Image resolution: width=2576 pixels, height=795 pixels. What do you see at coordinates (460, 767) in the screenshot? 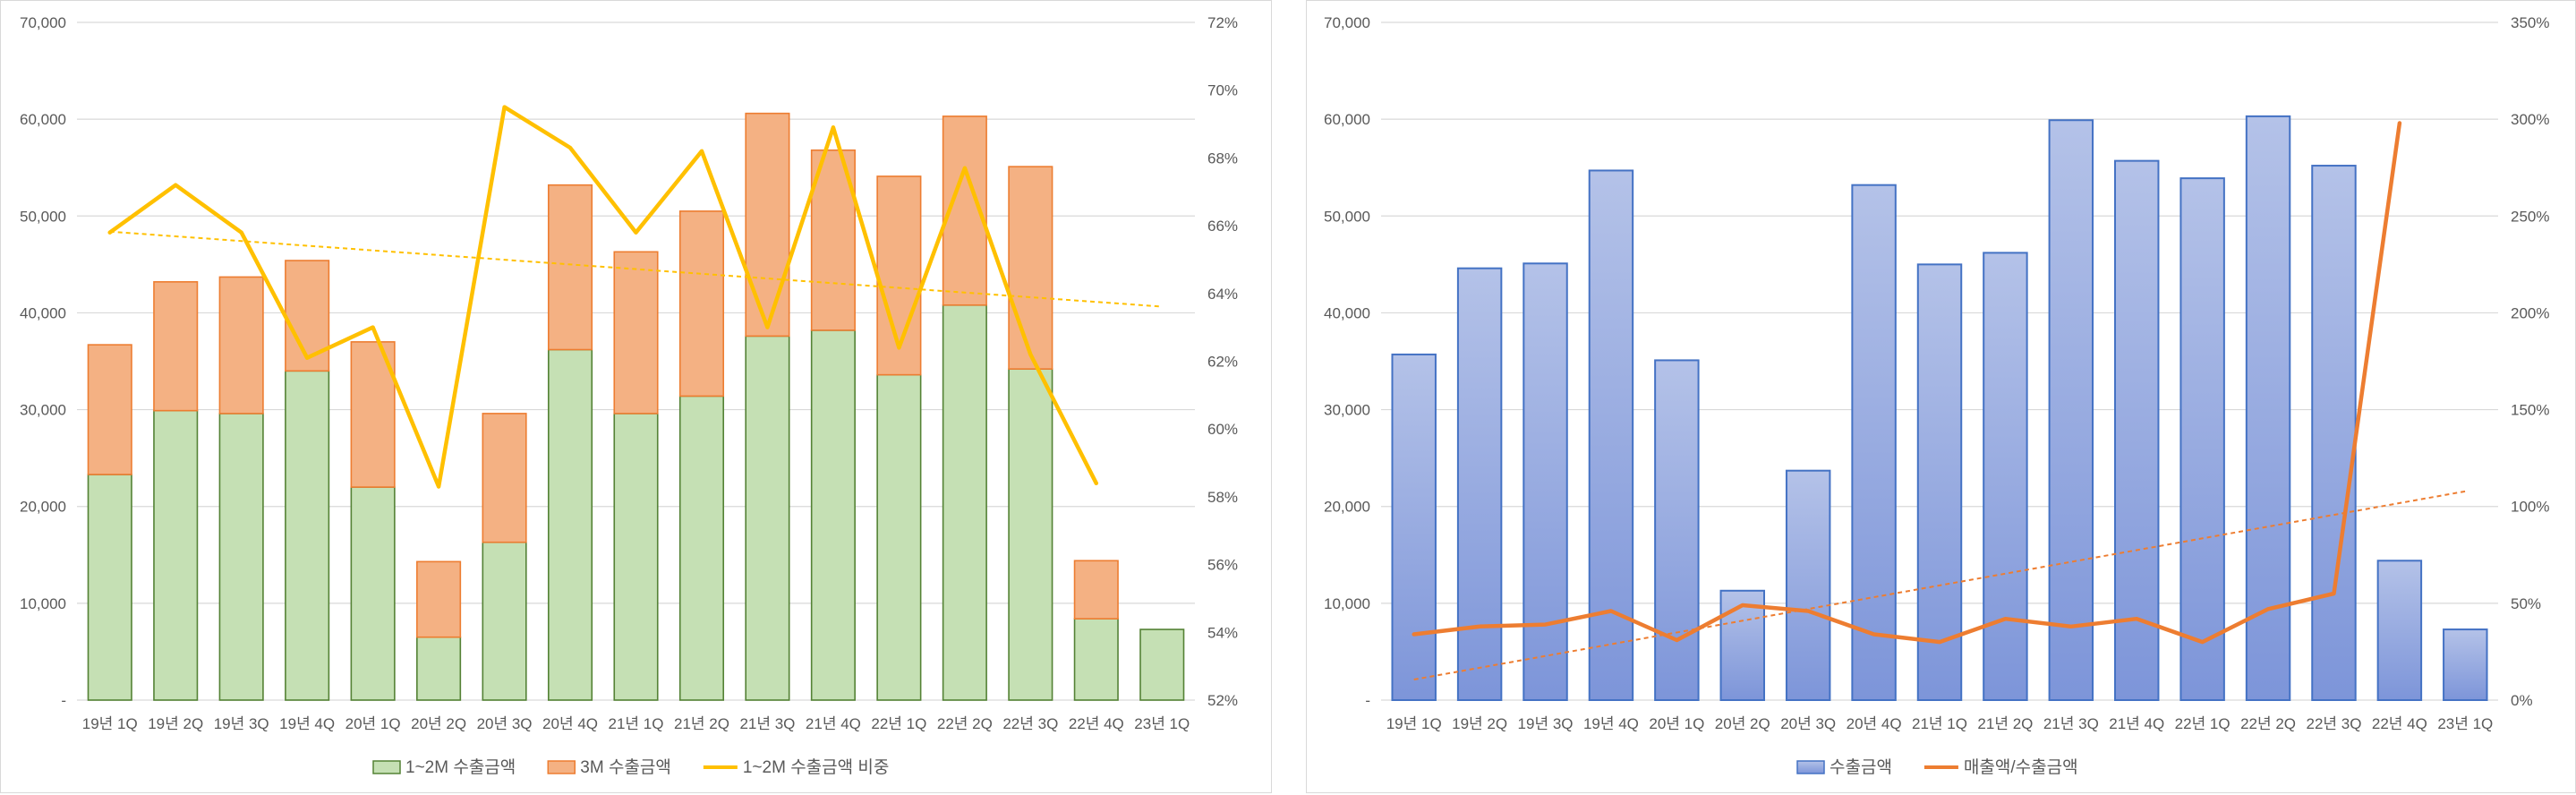
I see `legend-label: 1~2M 수출금액` at bounding box center [460, 767].